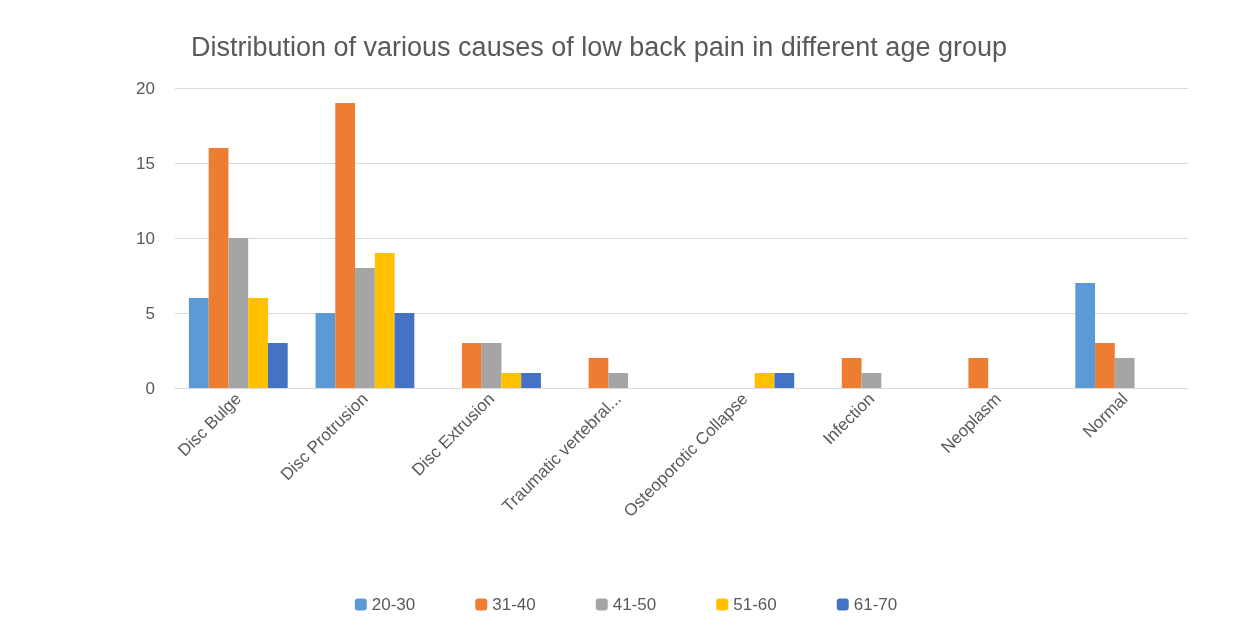  Describe the element at coordinates (599, 46) in the screenshot. I see `chart-title: Distribution of various causes of low back pain in different age group` at that location.